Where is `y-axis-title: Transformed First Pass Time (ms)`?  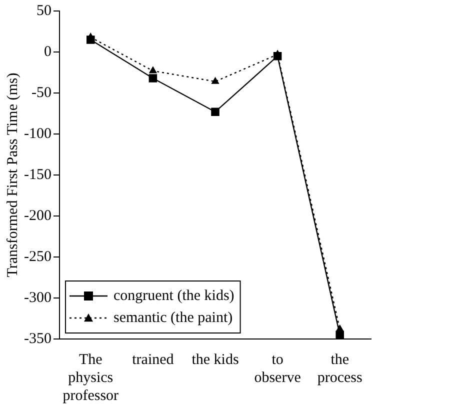 y-axis-title: Transformed First Pass Time (ms) is located at coordinates (12, 175).